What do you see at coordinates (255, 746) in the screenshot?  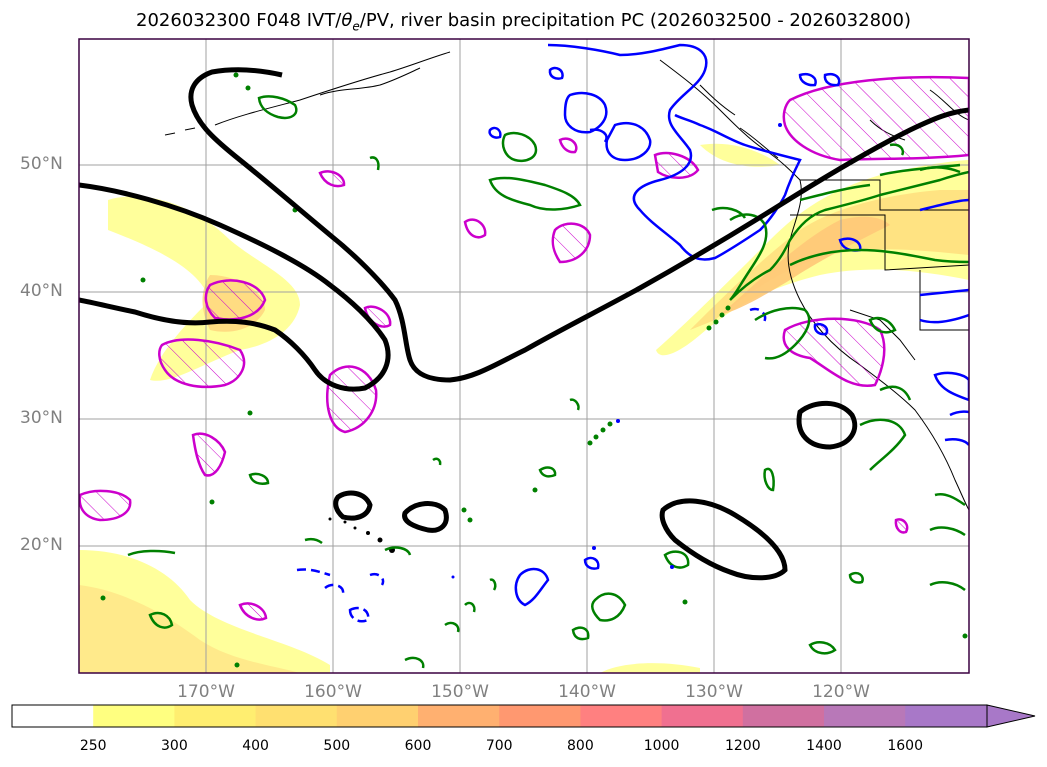 I see `colorbar-tick-label: 400` at bounding box center [255, 746].